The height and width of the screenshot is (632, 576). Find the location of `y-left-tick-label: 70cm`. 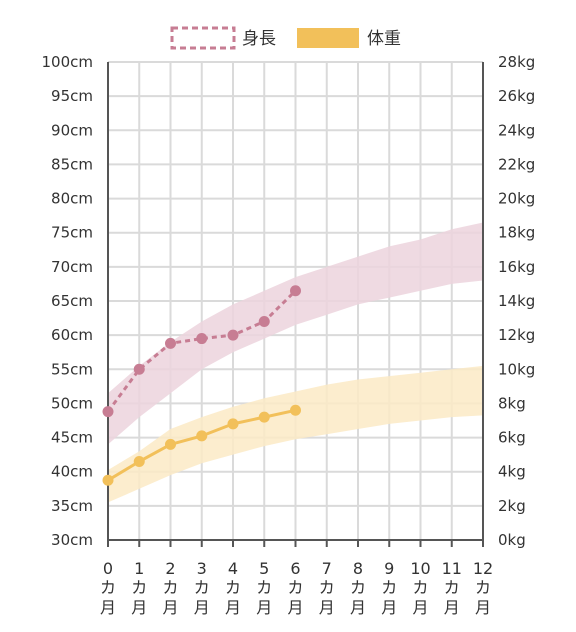

y-left-tick-label: 70cm is located at coordinates (72, 267).